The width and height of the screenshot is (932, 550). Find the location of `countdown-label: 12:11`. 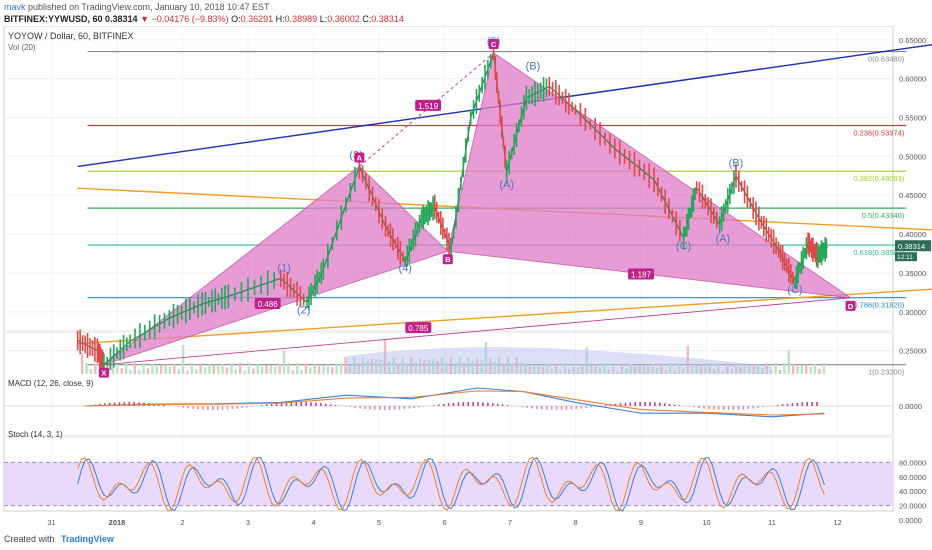

countdown-label: 12:11 is located at coordinates (905, 257).